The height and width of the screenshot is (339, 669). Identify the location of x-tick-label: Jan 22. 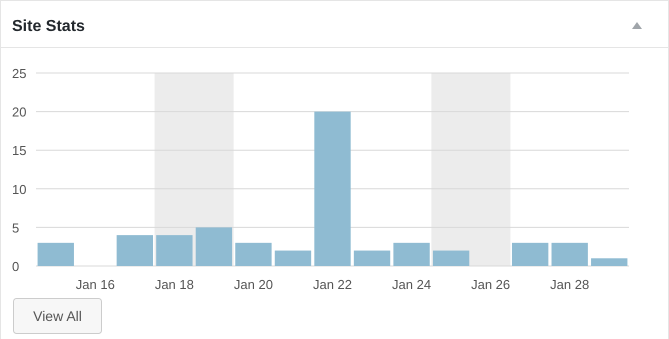
(332, 284).